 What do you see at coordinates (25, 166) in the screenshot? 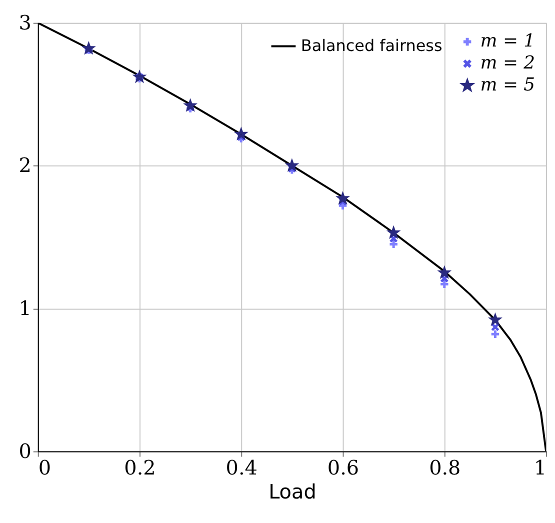
I see `y-tick-label: 2` at bounding box center [25, 166].